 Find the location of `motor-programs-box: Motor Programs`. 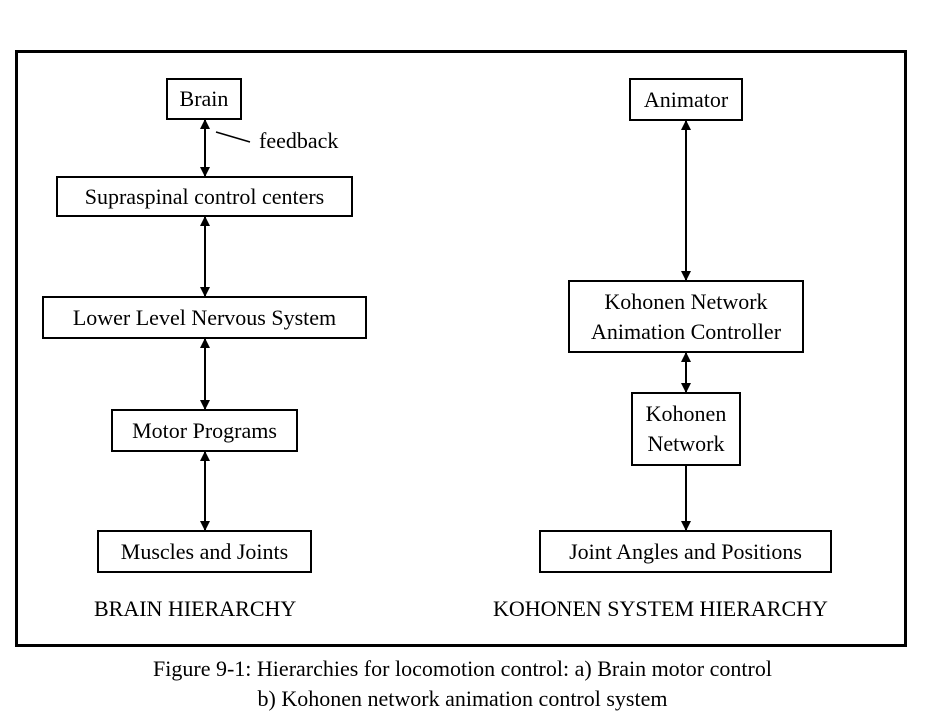

motor-programs-box: Motor Programs is located at coordinates (204, 430).